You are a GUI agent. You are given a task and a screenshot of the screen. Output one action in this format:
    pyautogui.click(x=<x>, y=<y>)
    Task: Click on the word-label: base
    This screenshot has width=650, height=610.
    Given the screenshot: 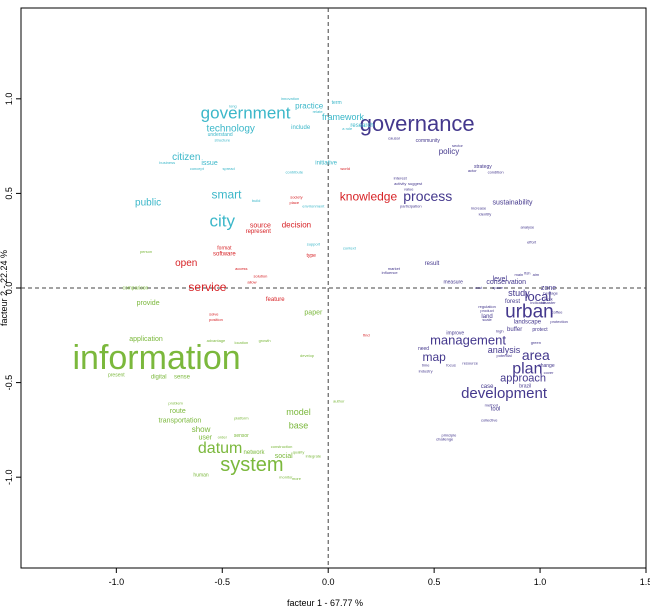 What is the action you would take?
    pyautogui.click(x=299, y=425)
    